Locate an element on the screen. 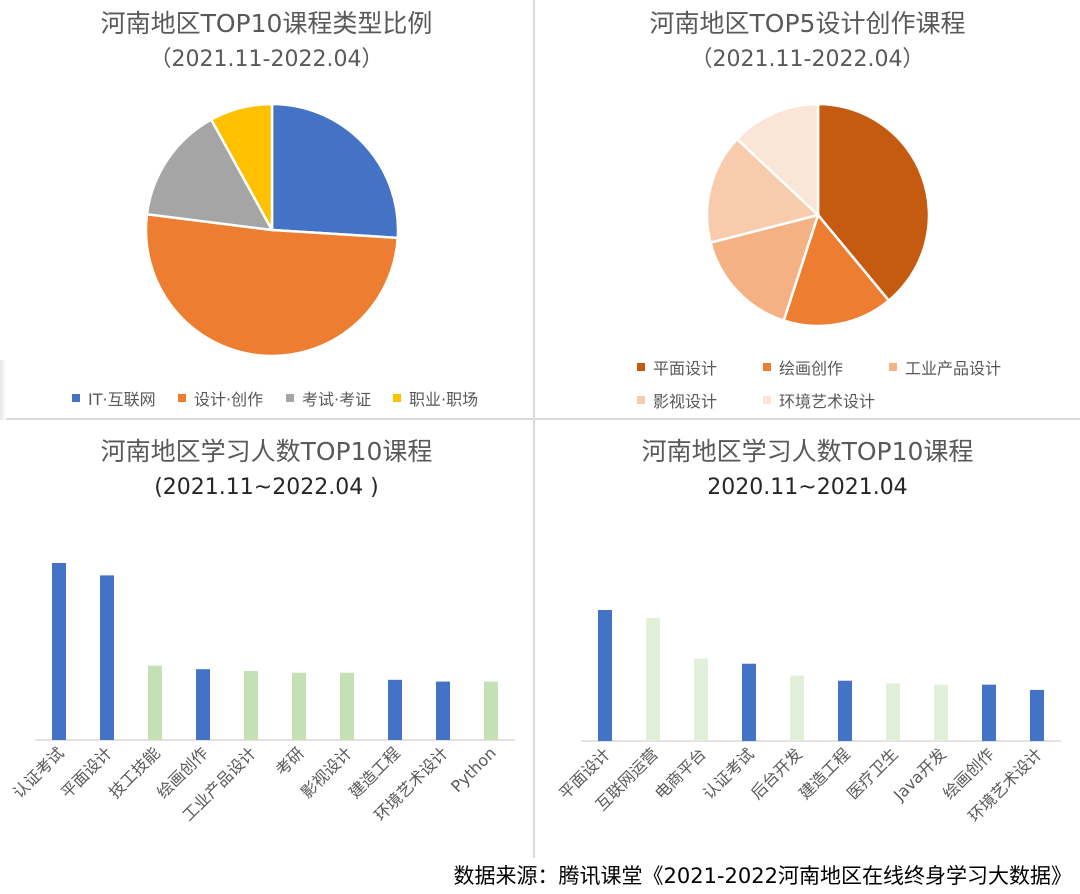  legend-item: 平面设计 is located at coordinates (677, 367).